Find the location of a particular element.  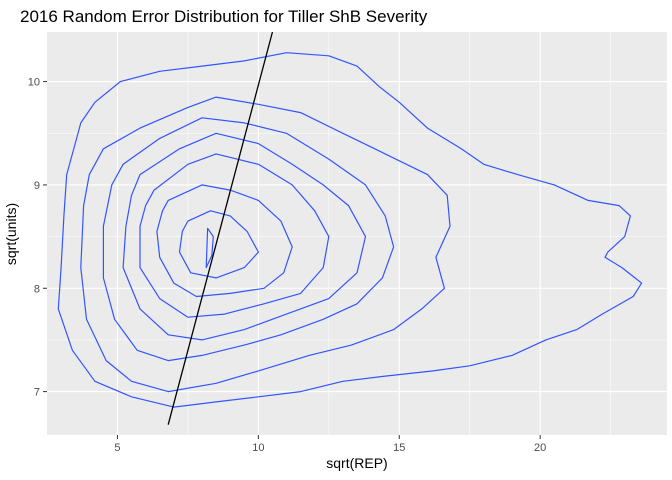

y-tick-label-0: 7 is located at coordinates (37, 393).